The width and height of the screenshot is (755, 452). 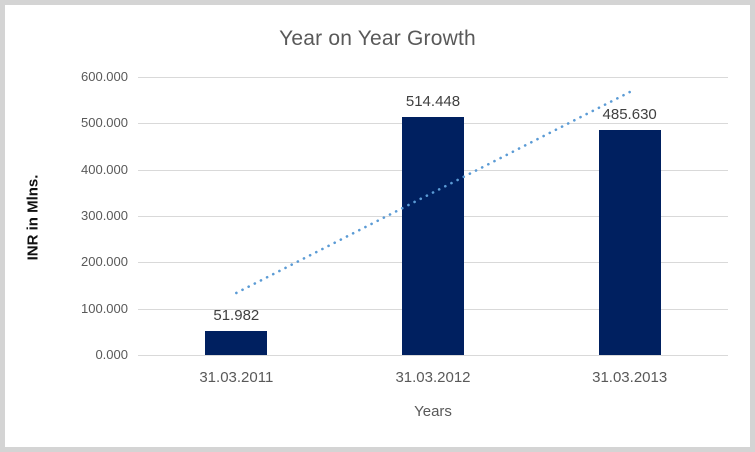 I want to click on y-tick-label: 500.000, so click(x=104, y=123).